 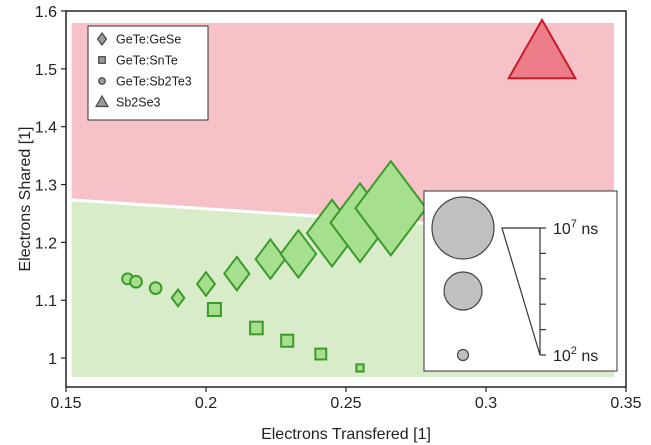 I want to click on series-square, so click(x=285, y=337).